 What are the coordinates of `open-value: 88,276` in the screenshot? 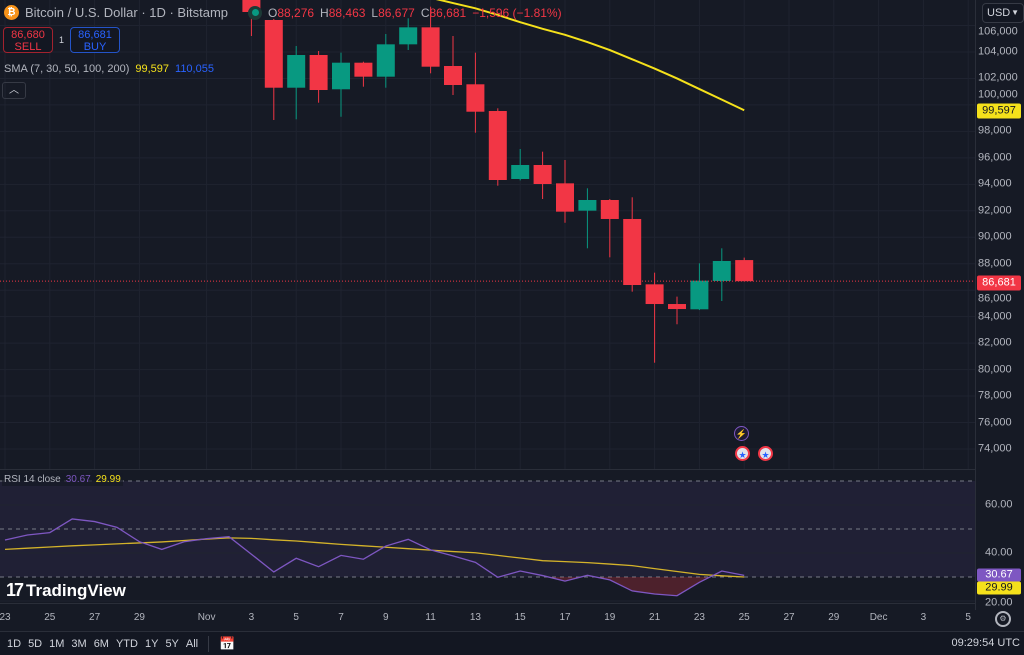 It's located at (296, 12).